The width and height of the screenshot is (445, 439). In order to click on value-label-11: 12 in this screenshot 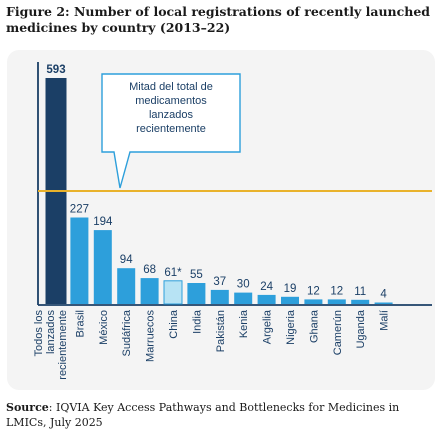, I will do `click(313, 291)`.